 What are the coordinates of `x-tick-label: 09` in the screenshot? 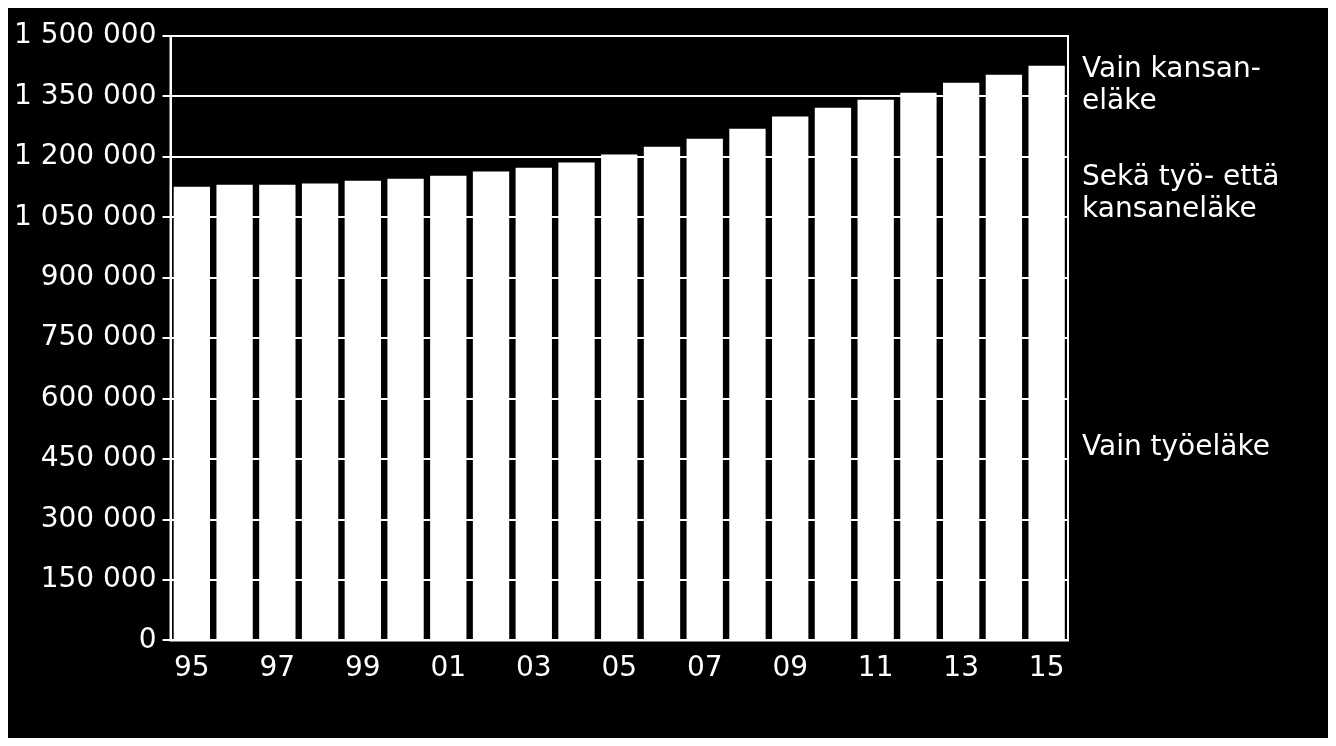 It's located at (790, 667).